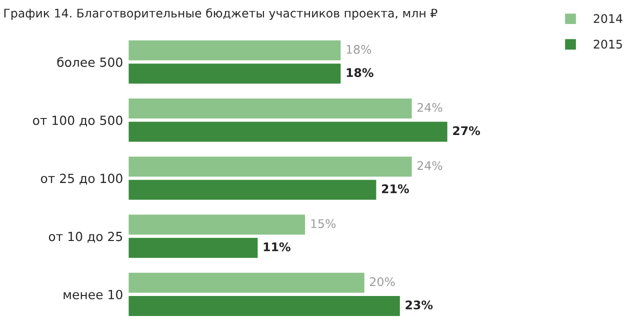 Image resolution: width=640 pixels, height=330 pixels. Describe the element at coordinates (608, 44) in the screenshot. I see `legend-label: 2015` at that location.